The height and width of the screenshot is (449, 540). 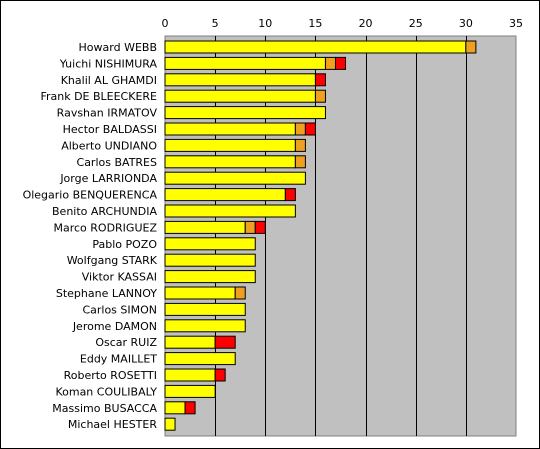 I want to click on category-label: Eddy MAILLET, so click(x=118, y=359).